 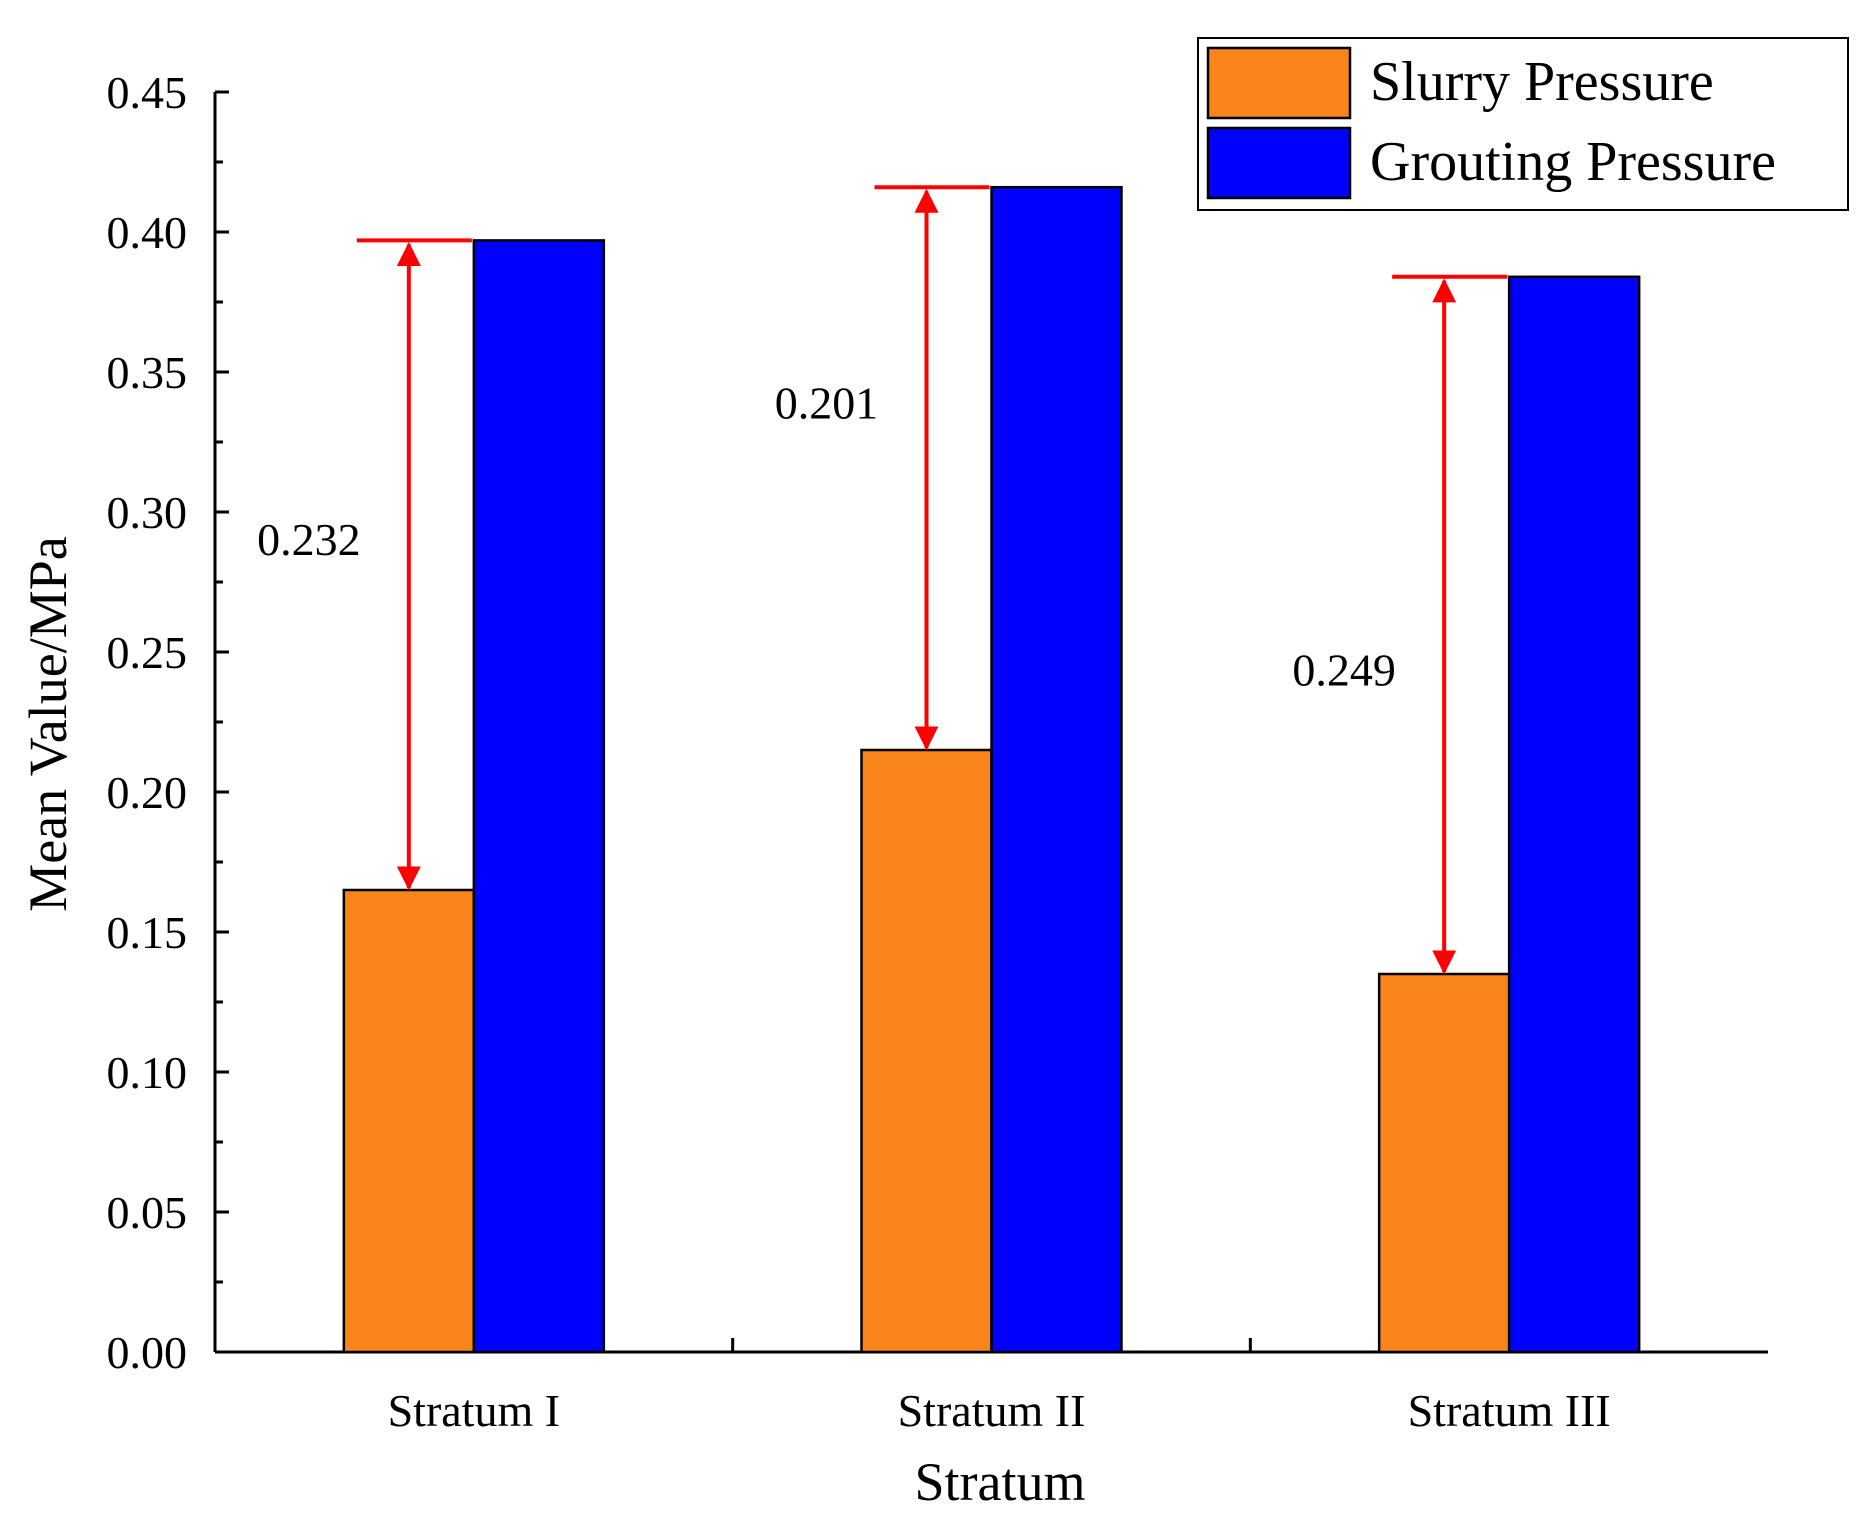 I want to click on y-tick-label: 0.20, so click(x=147, y=792).